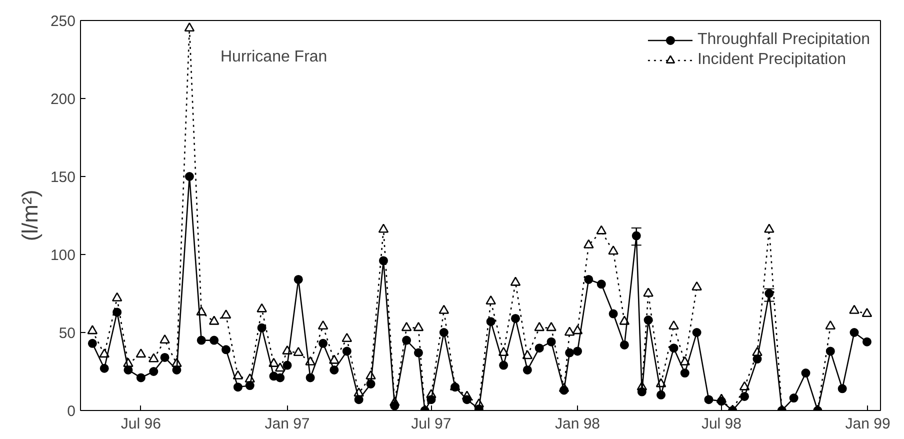 The image size is (904, 439). I want to click on x-tick-label: Jan 99, so click(867, 424).